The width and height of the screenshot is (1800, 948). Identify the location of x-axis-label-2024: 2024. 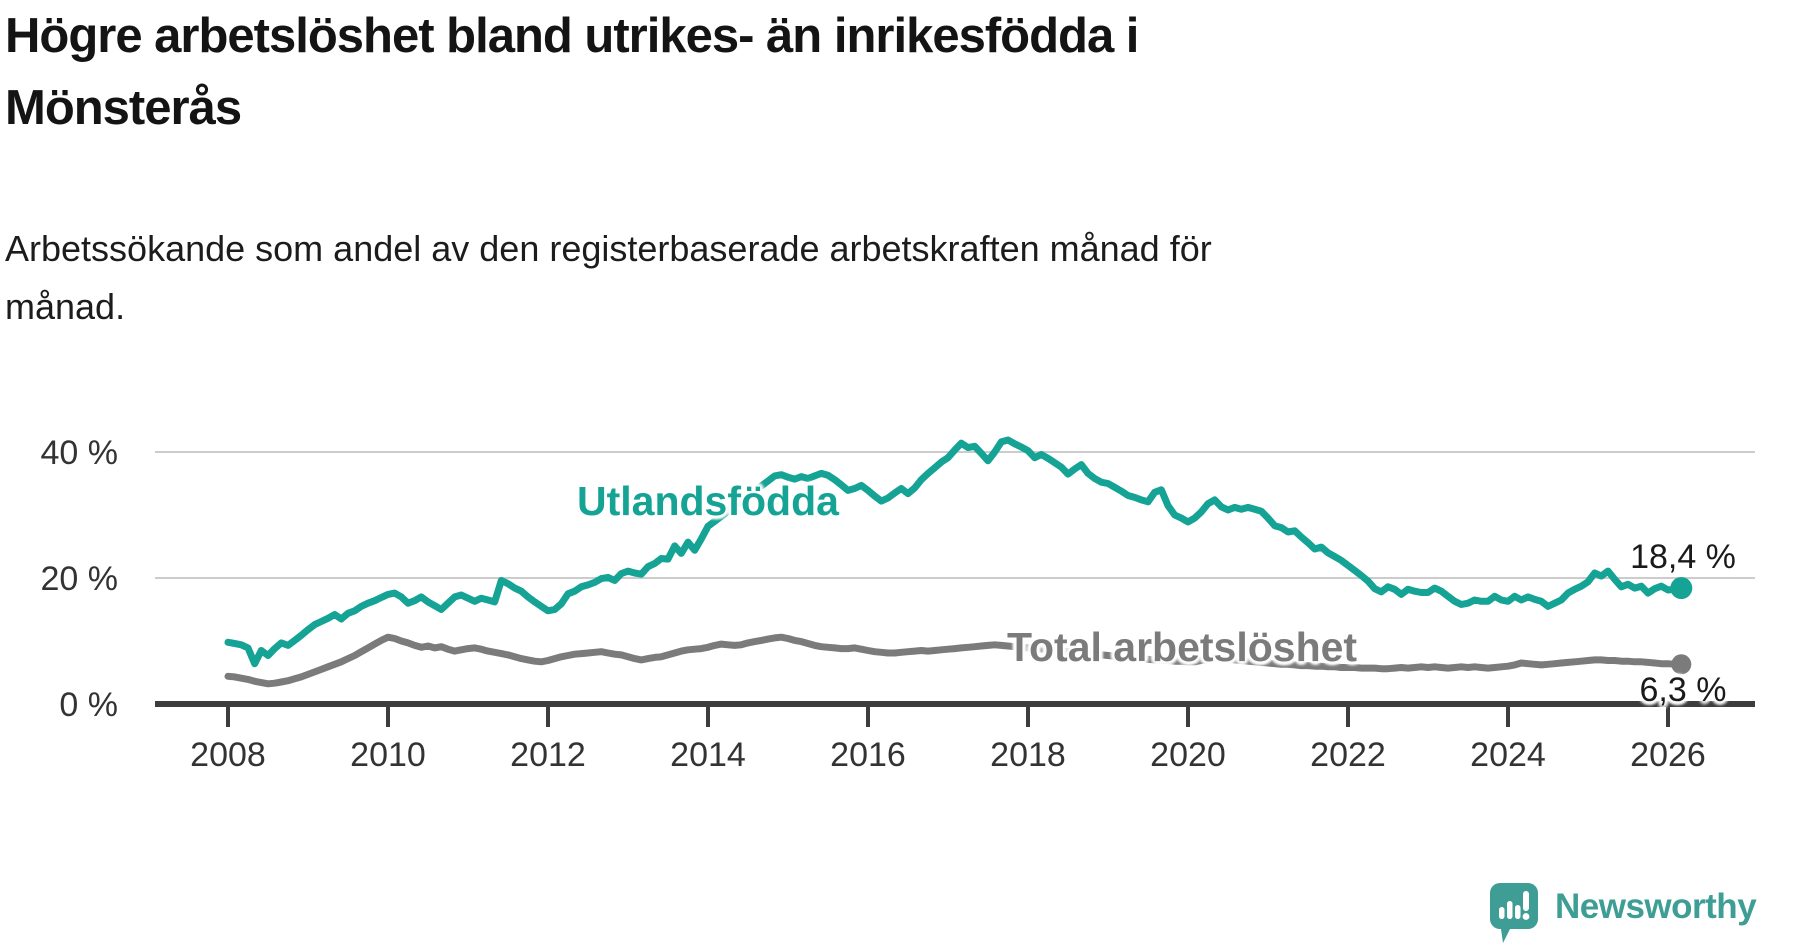
(1508, 755).